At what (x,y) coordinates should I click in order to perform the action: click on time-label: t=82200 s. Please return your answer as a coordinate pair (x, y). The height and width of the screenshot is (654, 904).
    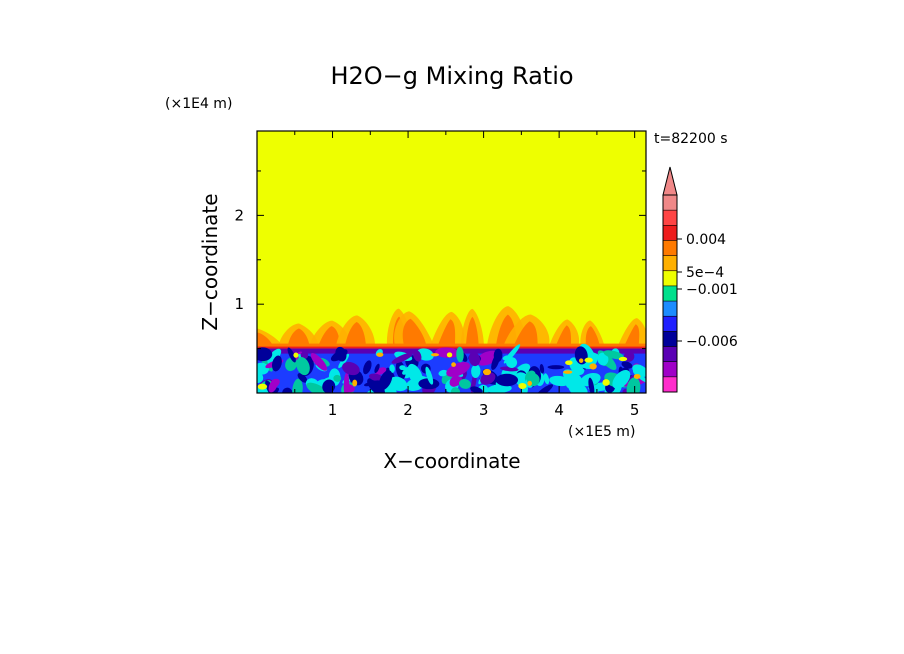
    Looking at the image, I should click on (691, 139).